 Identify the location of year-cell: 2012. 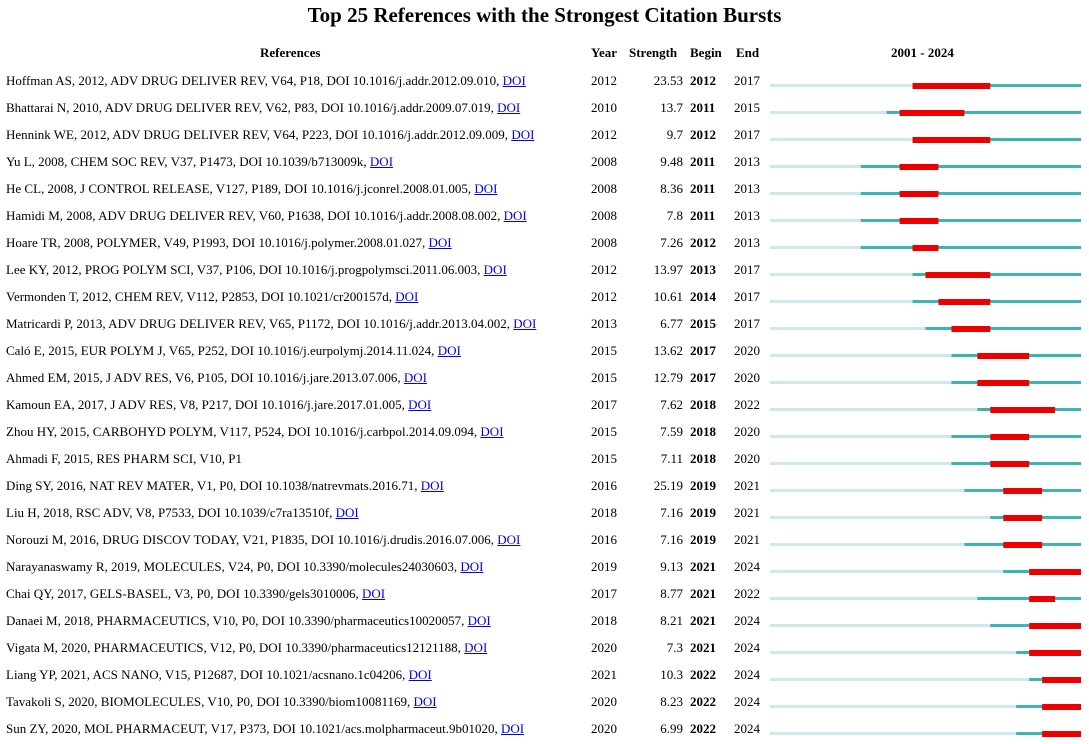
(604, 296).